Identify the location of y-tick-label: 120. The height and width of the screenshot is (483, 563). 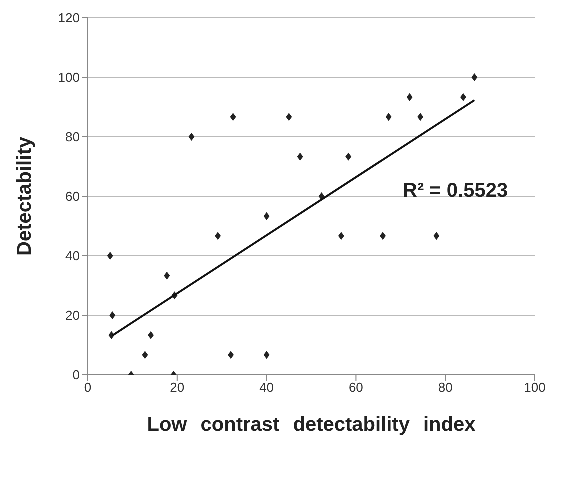
(69, 18).